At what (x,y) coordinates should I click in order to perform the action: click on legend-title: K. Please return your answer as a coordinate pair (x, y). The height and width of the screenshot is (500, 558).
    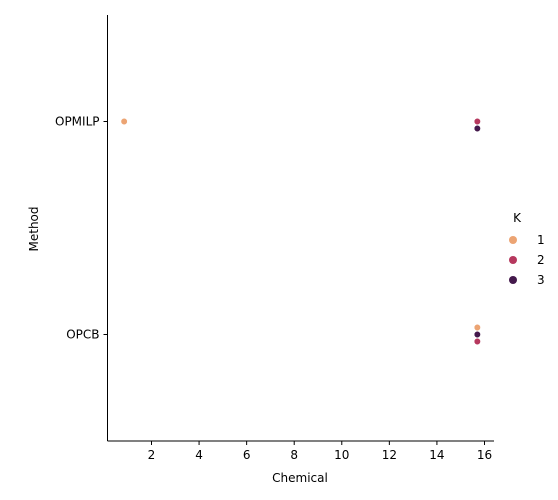
    Looking at the image, I should click on (517, 218).